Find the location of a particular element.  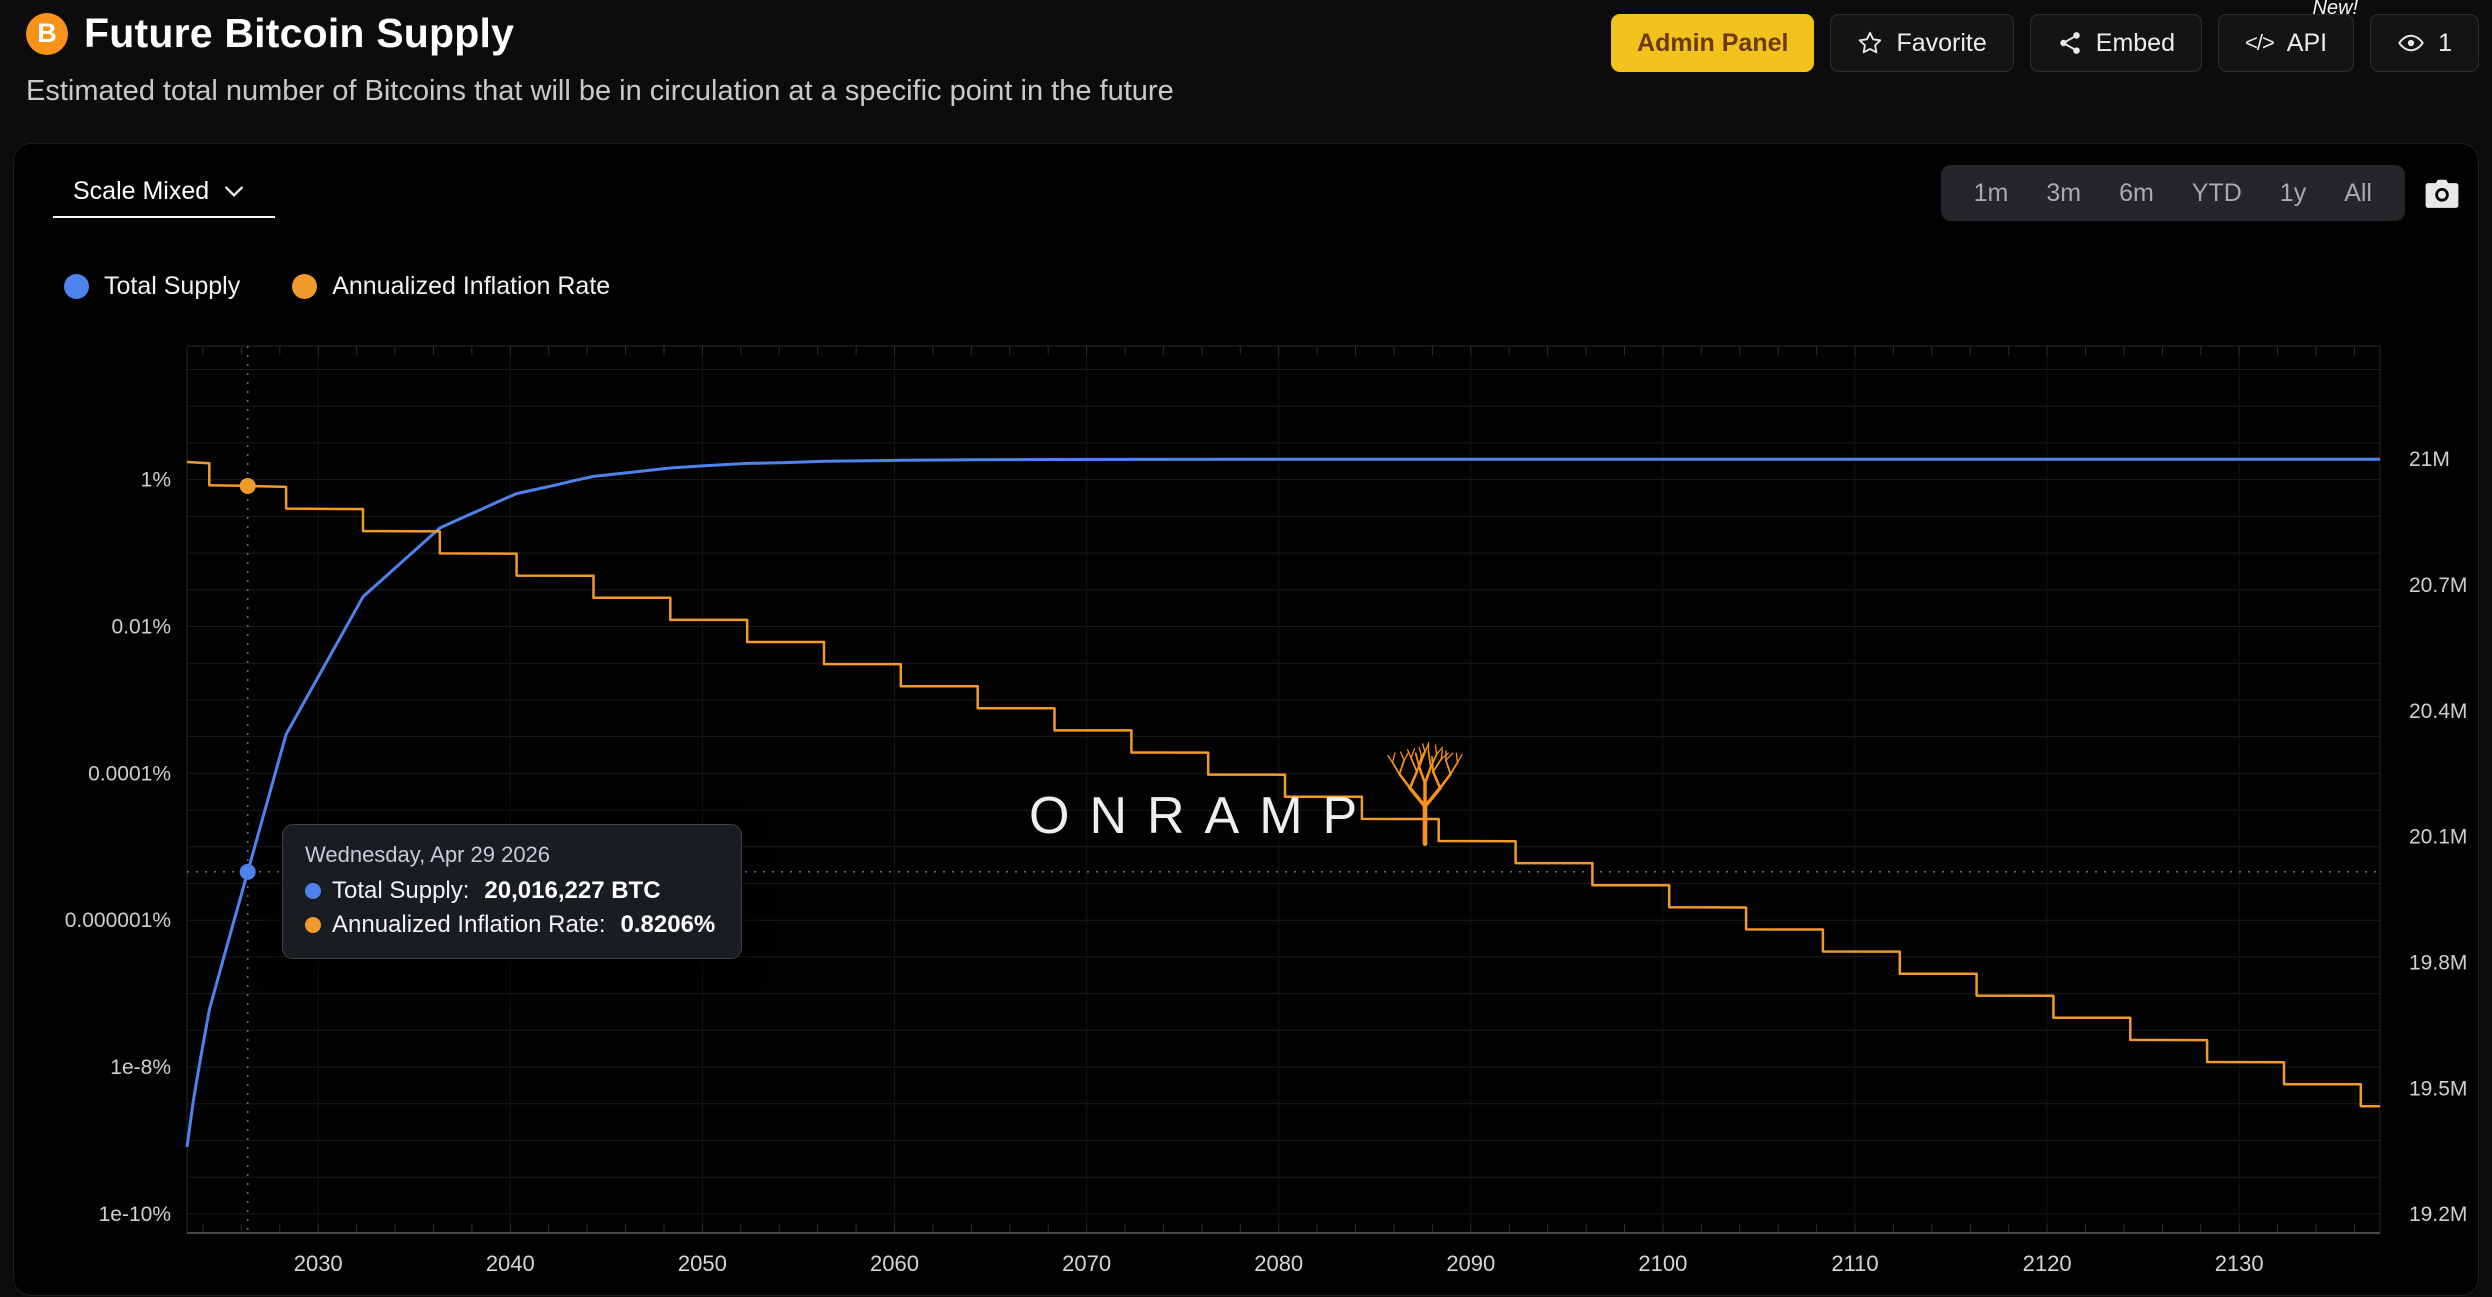

star-icon is located at coordinates (1870, 42).